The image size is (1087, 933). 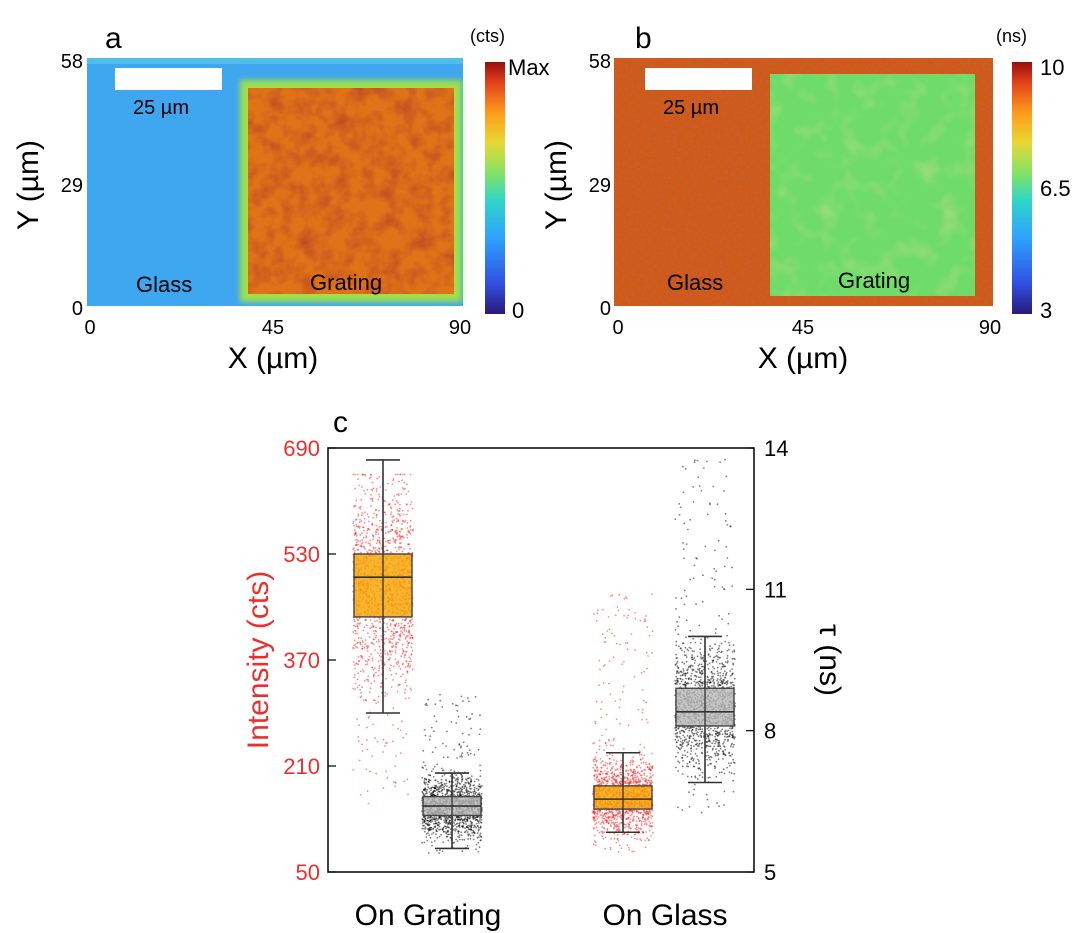 What do you see at coordinates (617, 328) in the screenshot?
I see `panel-b-xtick: 0` at bounding box center [617, 328].